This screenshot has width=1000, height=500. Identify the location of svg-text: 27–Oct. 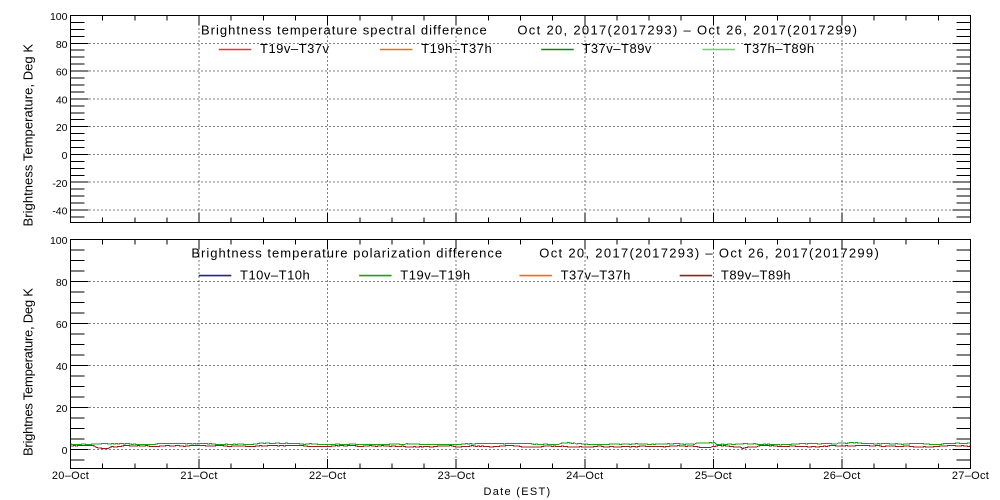
(970, 476).